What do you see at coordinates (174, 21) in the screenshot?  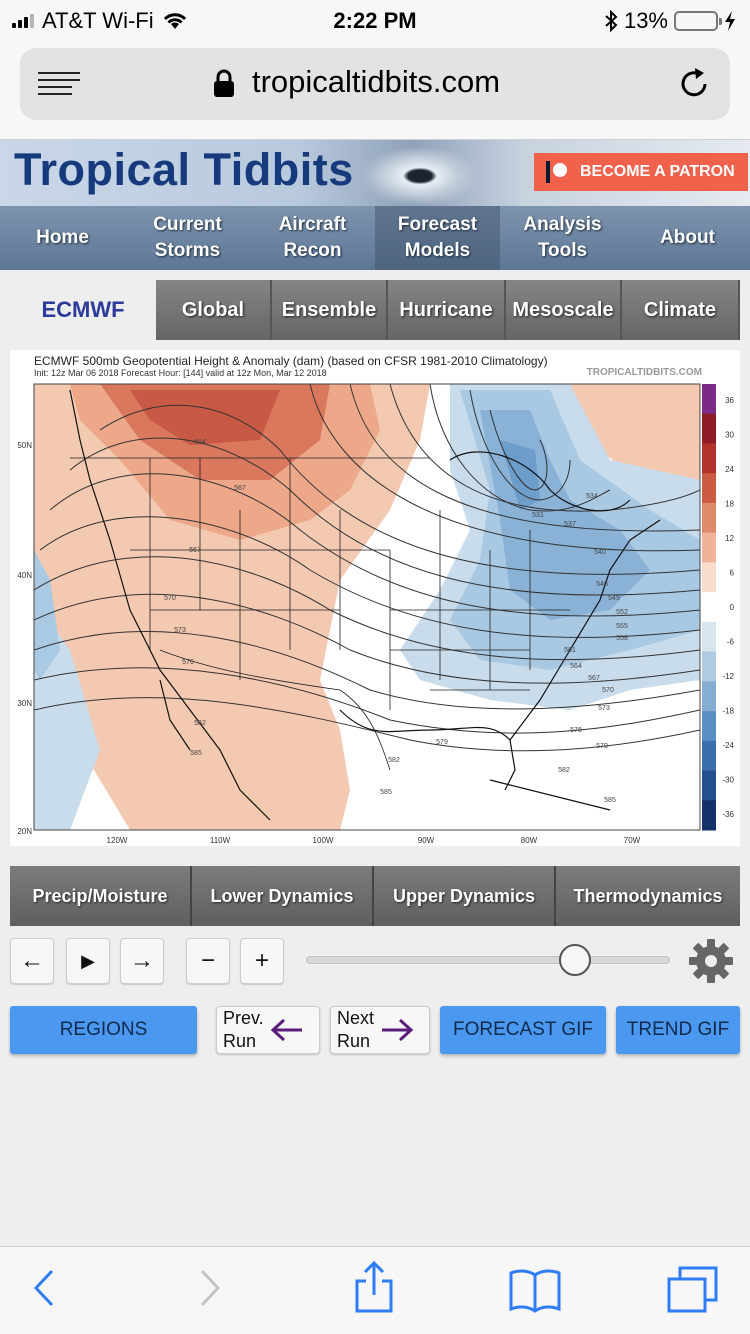 I see `wifi-icon` at bounding box center [174, 21].